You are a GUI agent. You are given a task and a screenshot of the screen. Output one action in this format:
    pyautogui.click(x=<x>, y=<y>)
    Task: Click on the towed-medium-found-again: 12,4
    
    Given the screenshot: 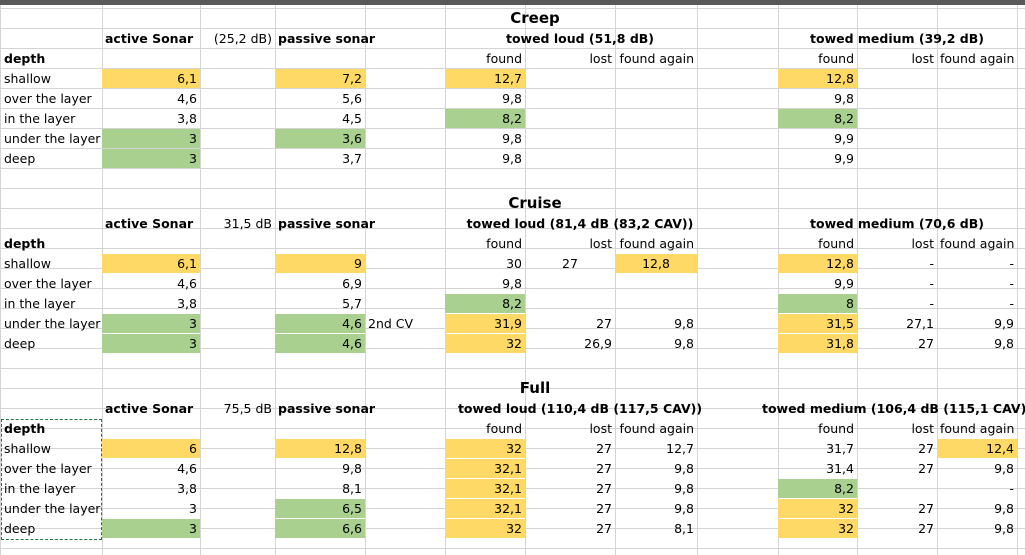 What is the action you would take?
    pyautogui.click(x=1000, y=448)
    